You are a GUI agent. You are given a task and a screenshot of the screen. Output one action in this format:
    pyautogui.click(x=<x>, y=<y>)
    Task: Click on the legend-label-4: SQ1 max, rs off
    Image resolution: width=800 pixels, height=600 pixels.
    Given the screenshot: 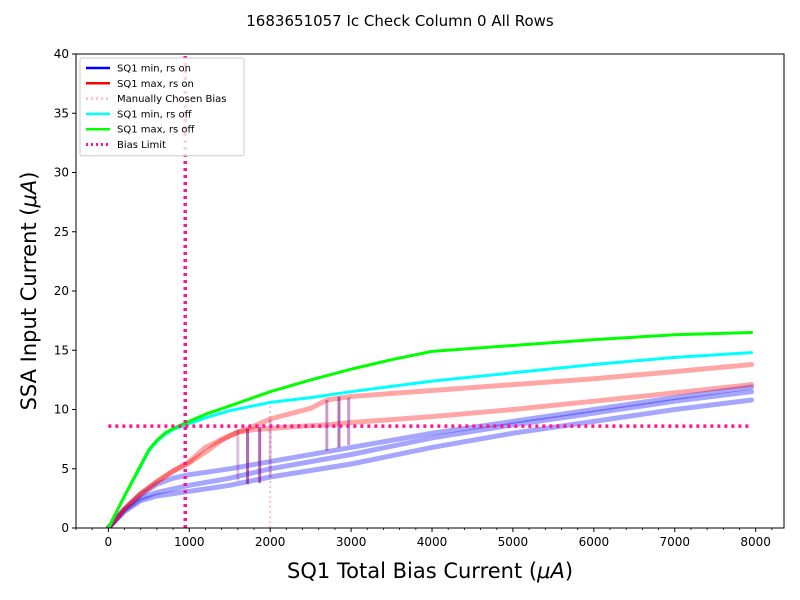 What is the action you would take?
    pyautogui.click(x=156, y=130)
    